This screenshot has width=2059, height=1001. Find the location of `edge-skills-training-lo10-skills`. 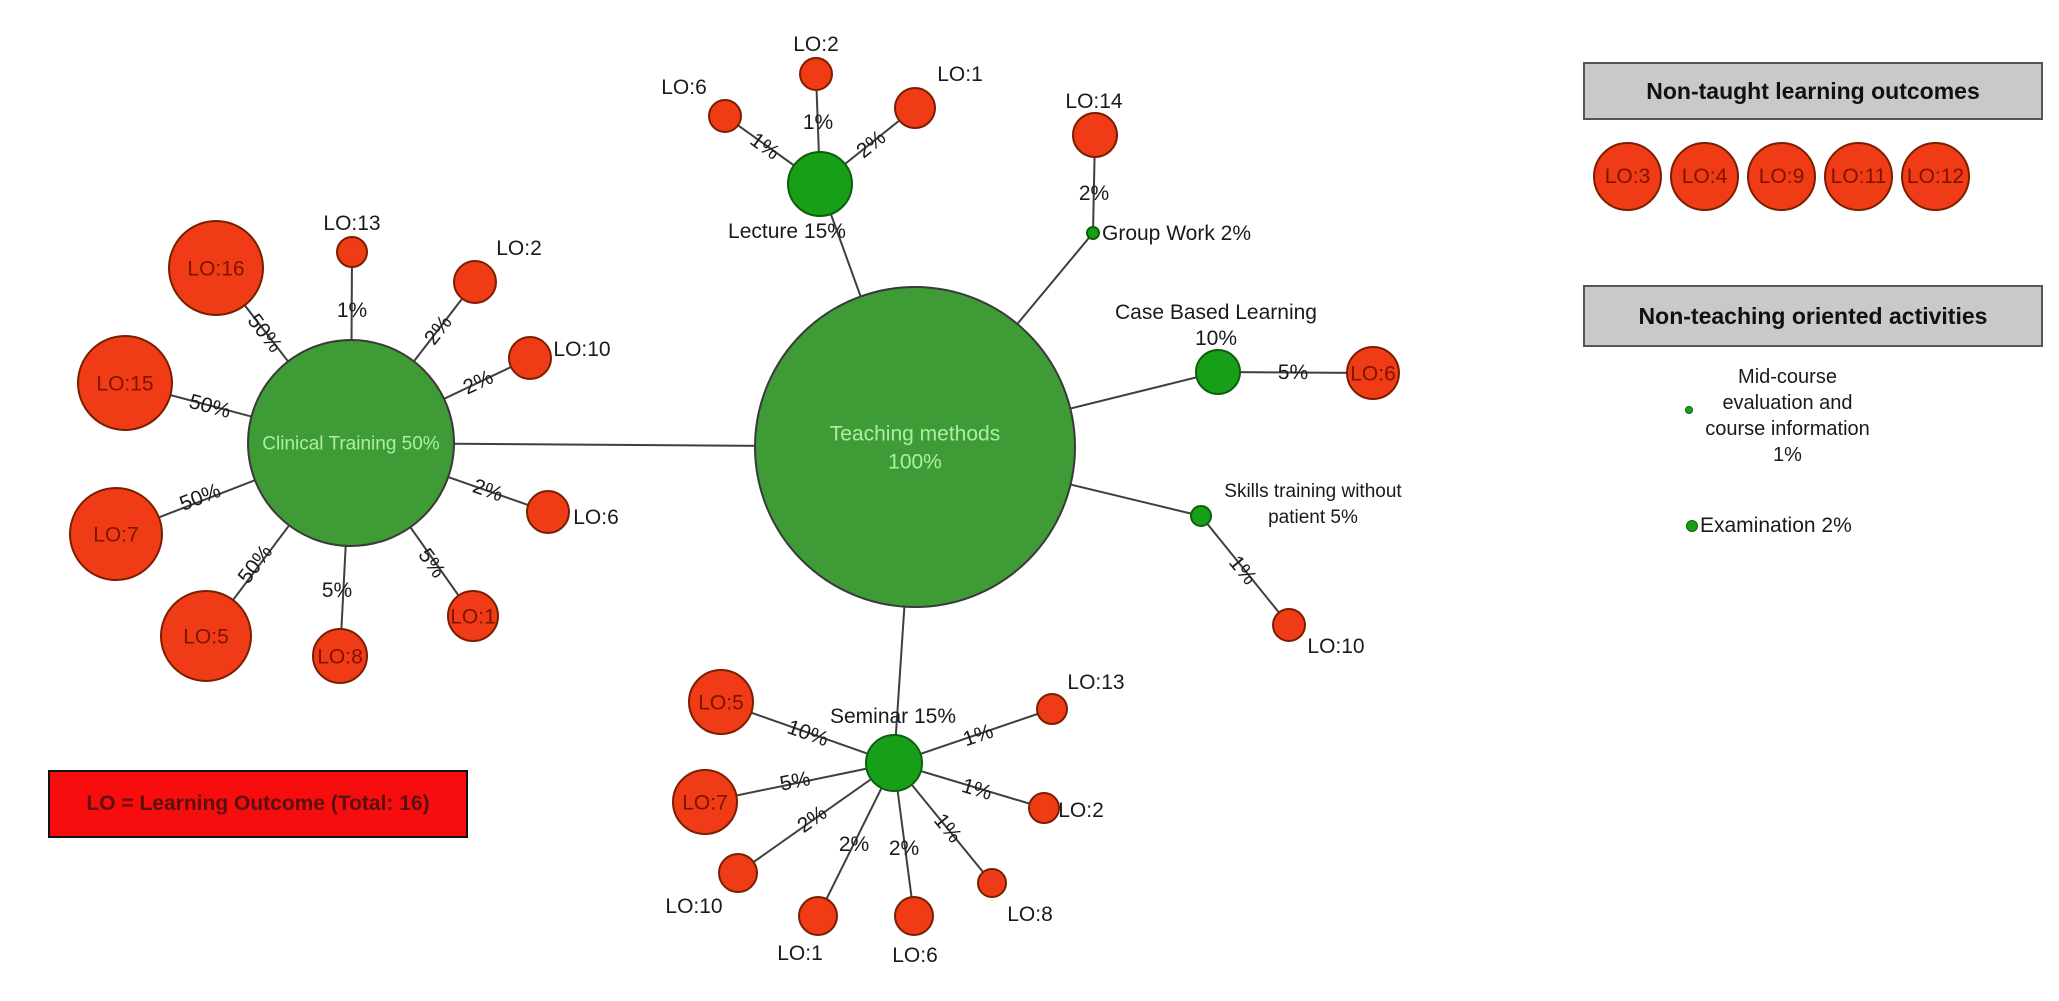

edge-skills-training-lo10-skills is located at coordinates (1245, 570).